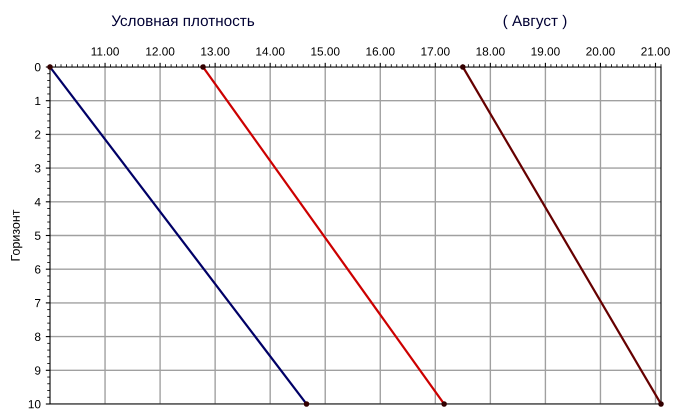 The width and height of the screenshot is (675, 419). Describe the element at coordinates (183, 20) in the screenshot. I see `chart-title: Условная плотность` at that location.